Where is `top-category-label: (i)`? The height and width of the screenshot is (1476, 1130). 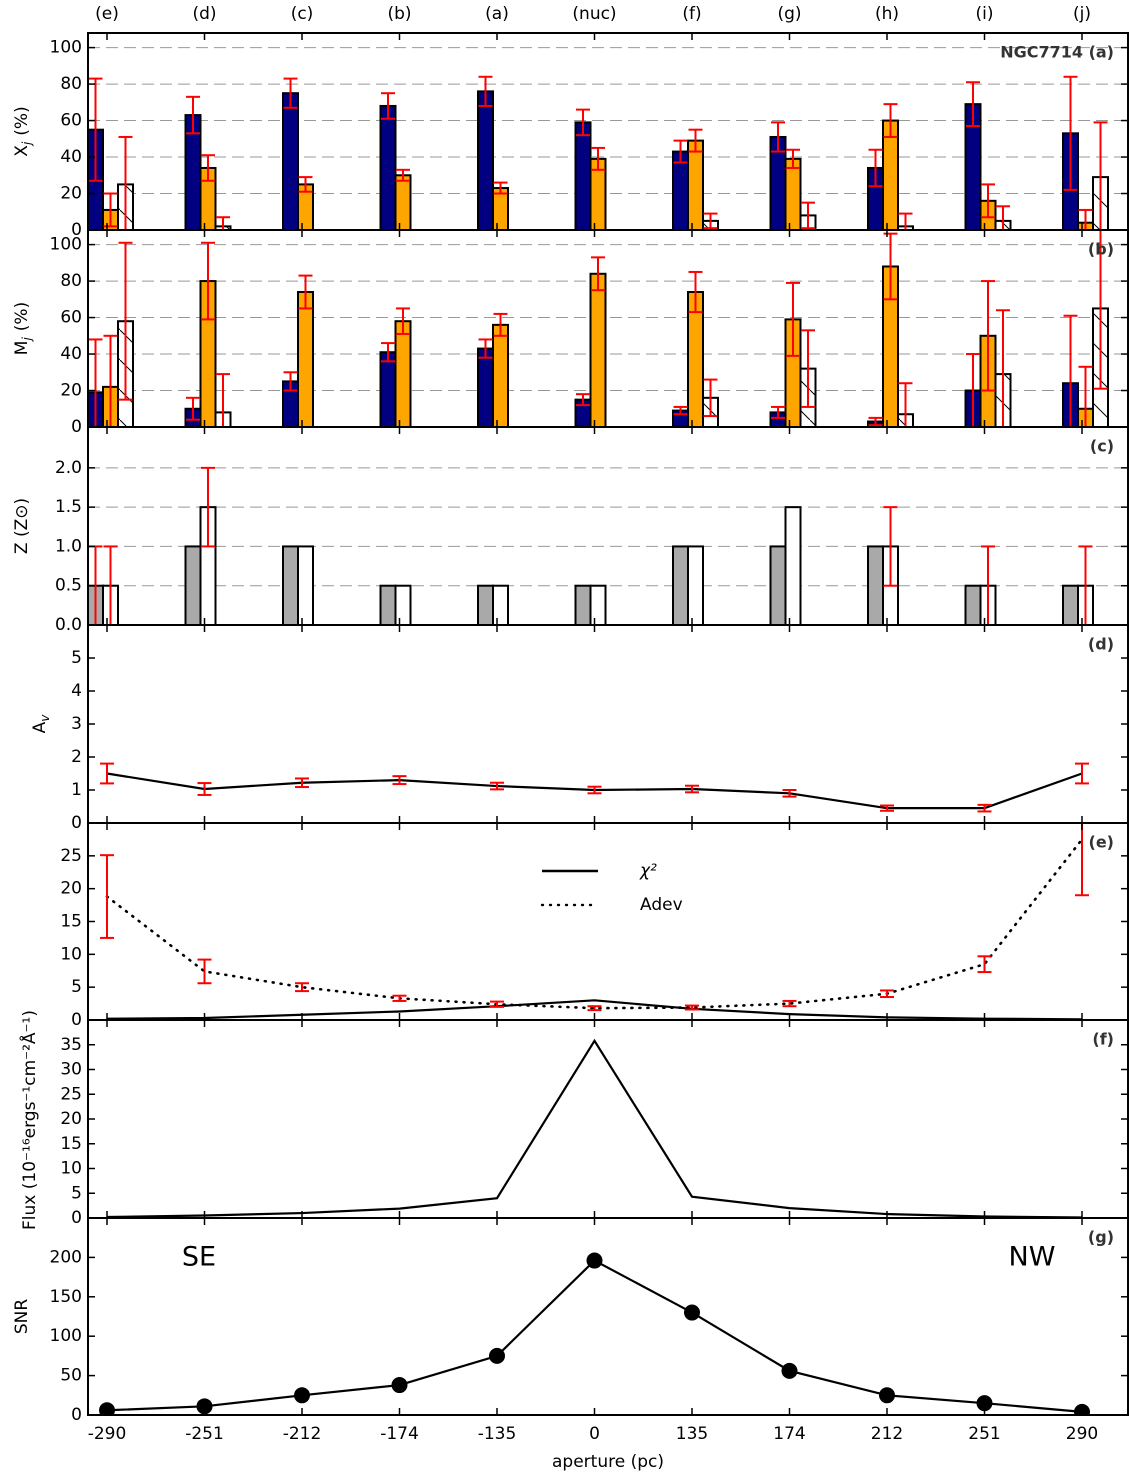 top-category-label: (i) is located at coordinates (985, 14).